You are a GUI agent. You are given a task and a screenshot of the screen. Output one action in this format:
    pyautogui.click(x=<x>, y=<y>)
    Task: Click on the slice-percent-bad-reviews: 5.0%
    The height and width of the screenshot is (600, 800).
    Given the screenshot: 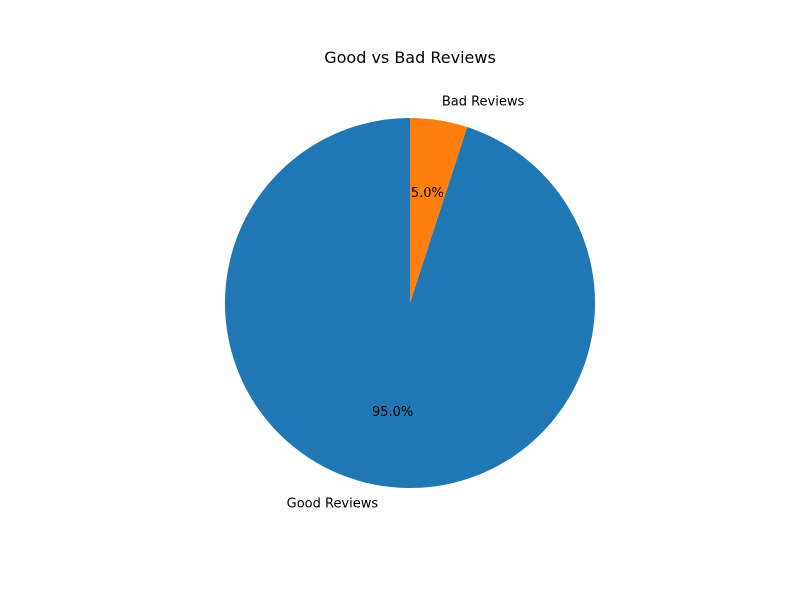 What is the action you would take?
    pyautogui.click(x=427, y=193)
    